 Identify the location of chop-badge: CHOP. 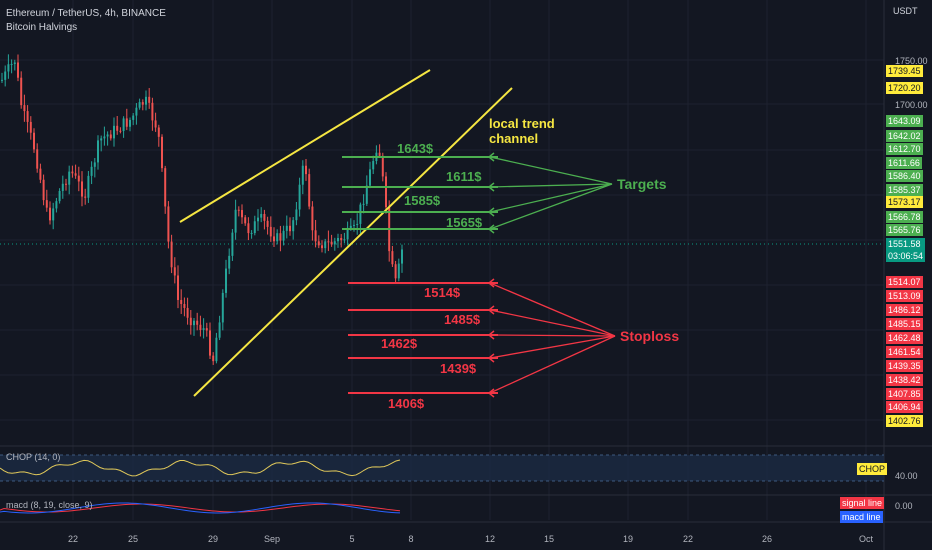
(872, 469).